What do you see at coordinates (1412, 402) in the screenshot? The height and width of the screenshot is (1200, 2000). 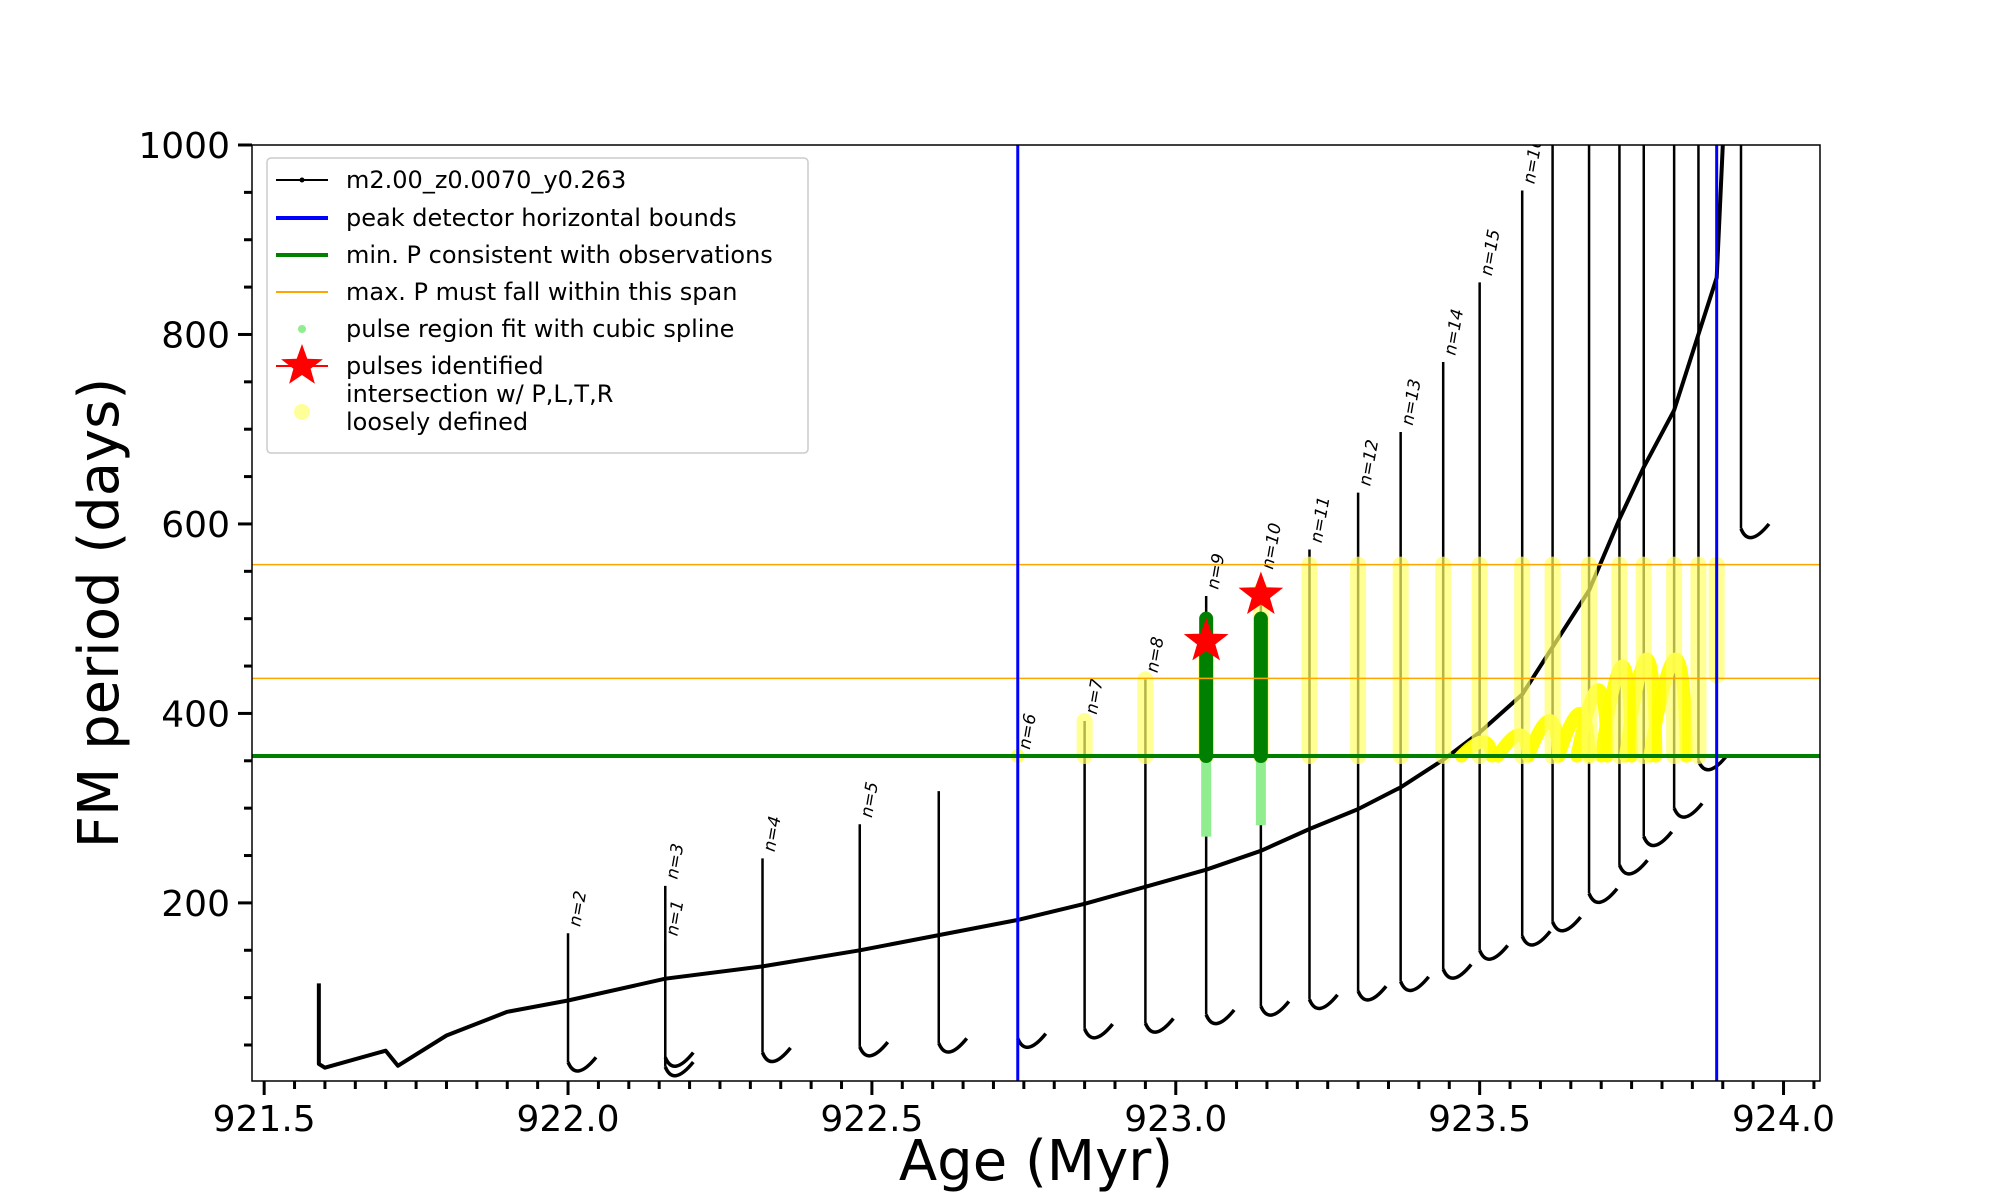 I see `pulse-label: n=13` at bounding box center [1412, 402].